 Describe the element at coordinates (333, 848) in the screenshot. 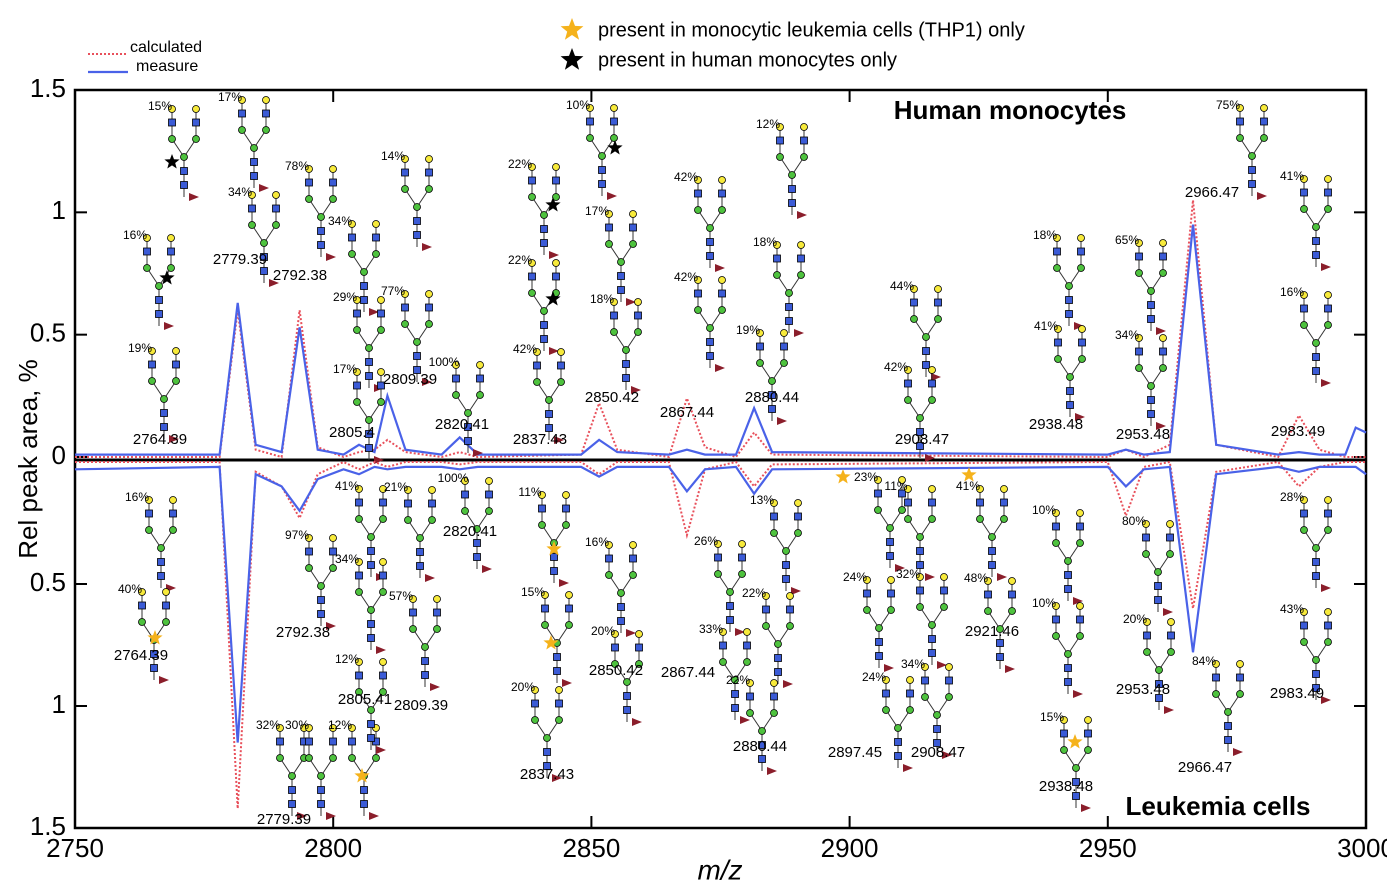

I see `x-tick-label: 2800` at that location.